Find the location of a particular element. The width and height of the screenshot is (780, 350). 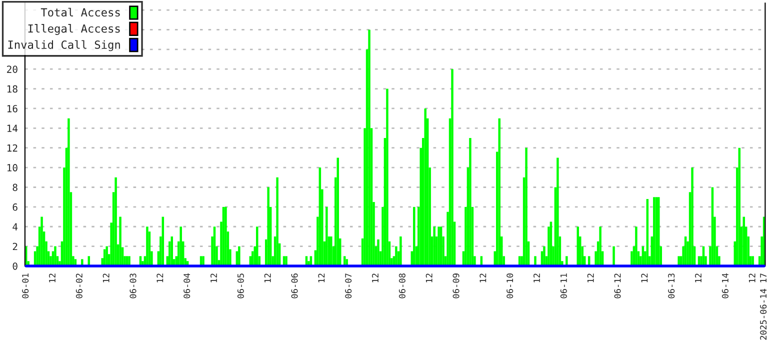

y-tick-label: 12 is located at coordinates (12, 148).